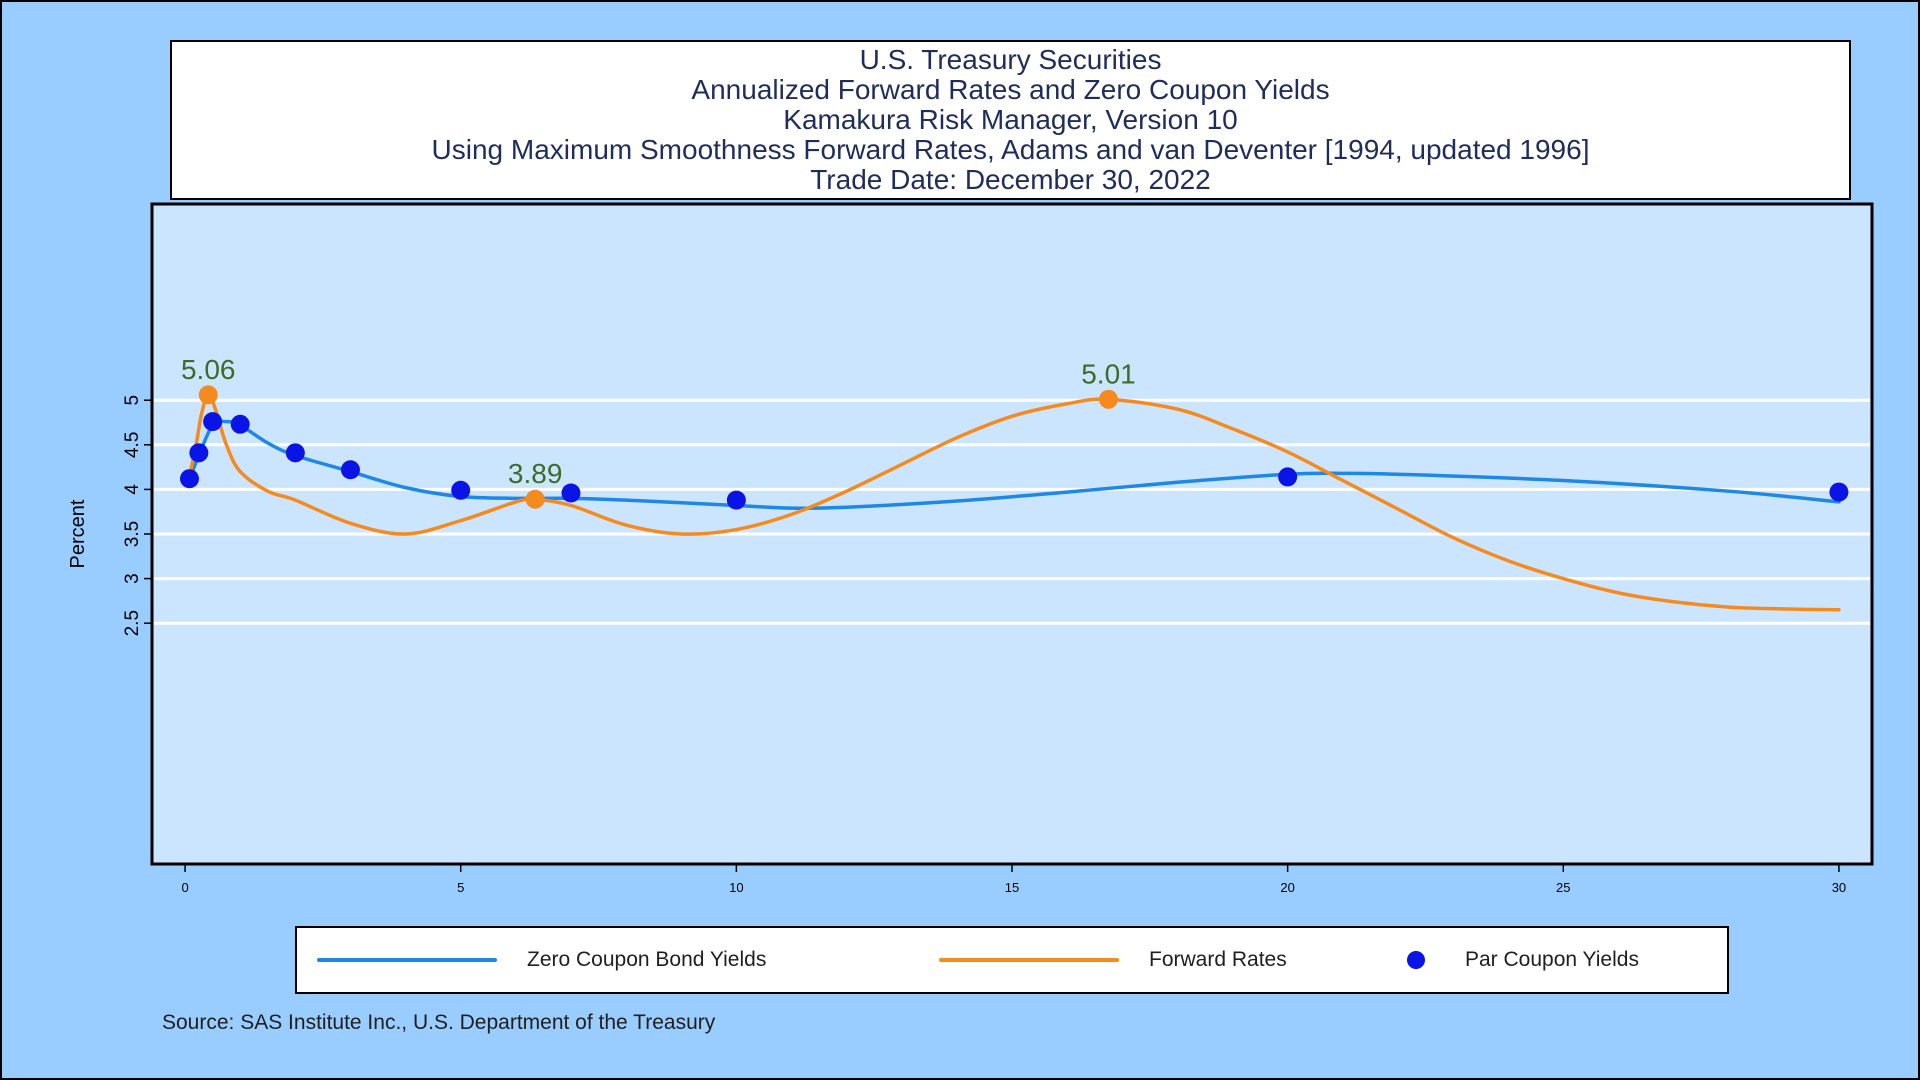 This screenshot has height=1080, width=1920. Describe the element at coordinates (132, 578) in the screenshot. I see `y-tick-label: 3` at that location.